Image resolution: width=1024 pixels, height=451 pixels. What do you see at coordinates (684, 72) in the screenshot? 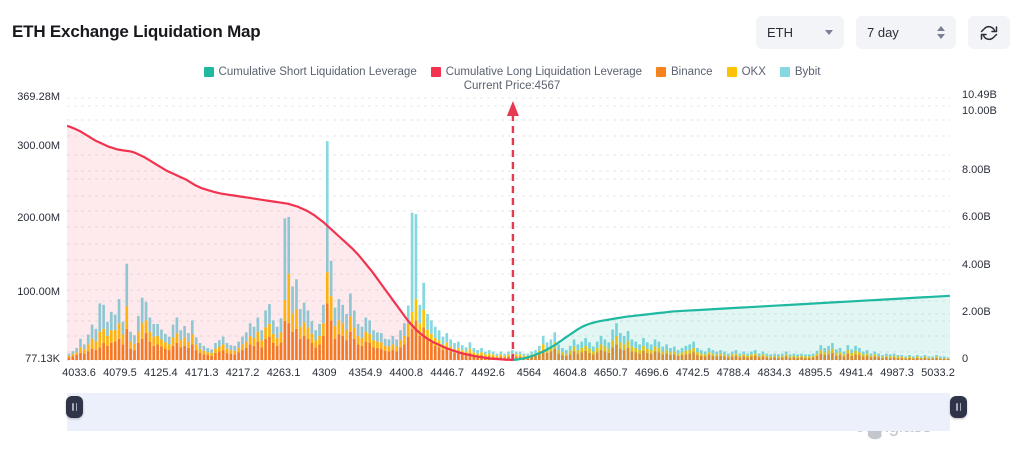
I see `legend-item: Binance` at bounding box center [684, 72].